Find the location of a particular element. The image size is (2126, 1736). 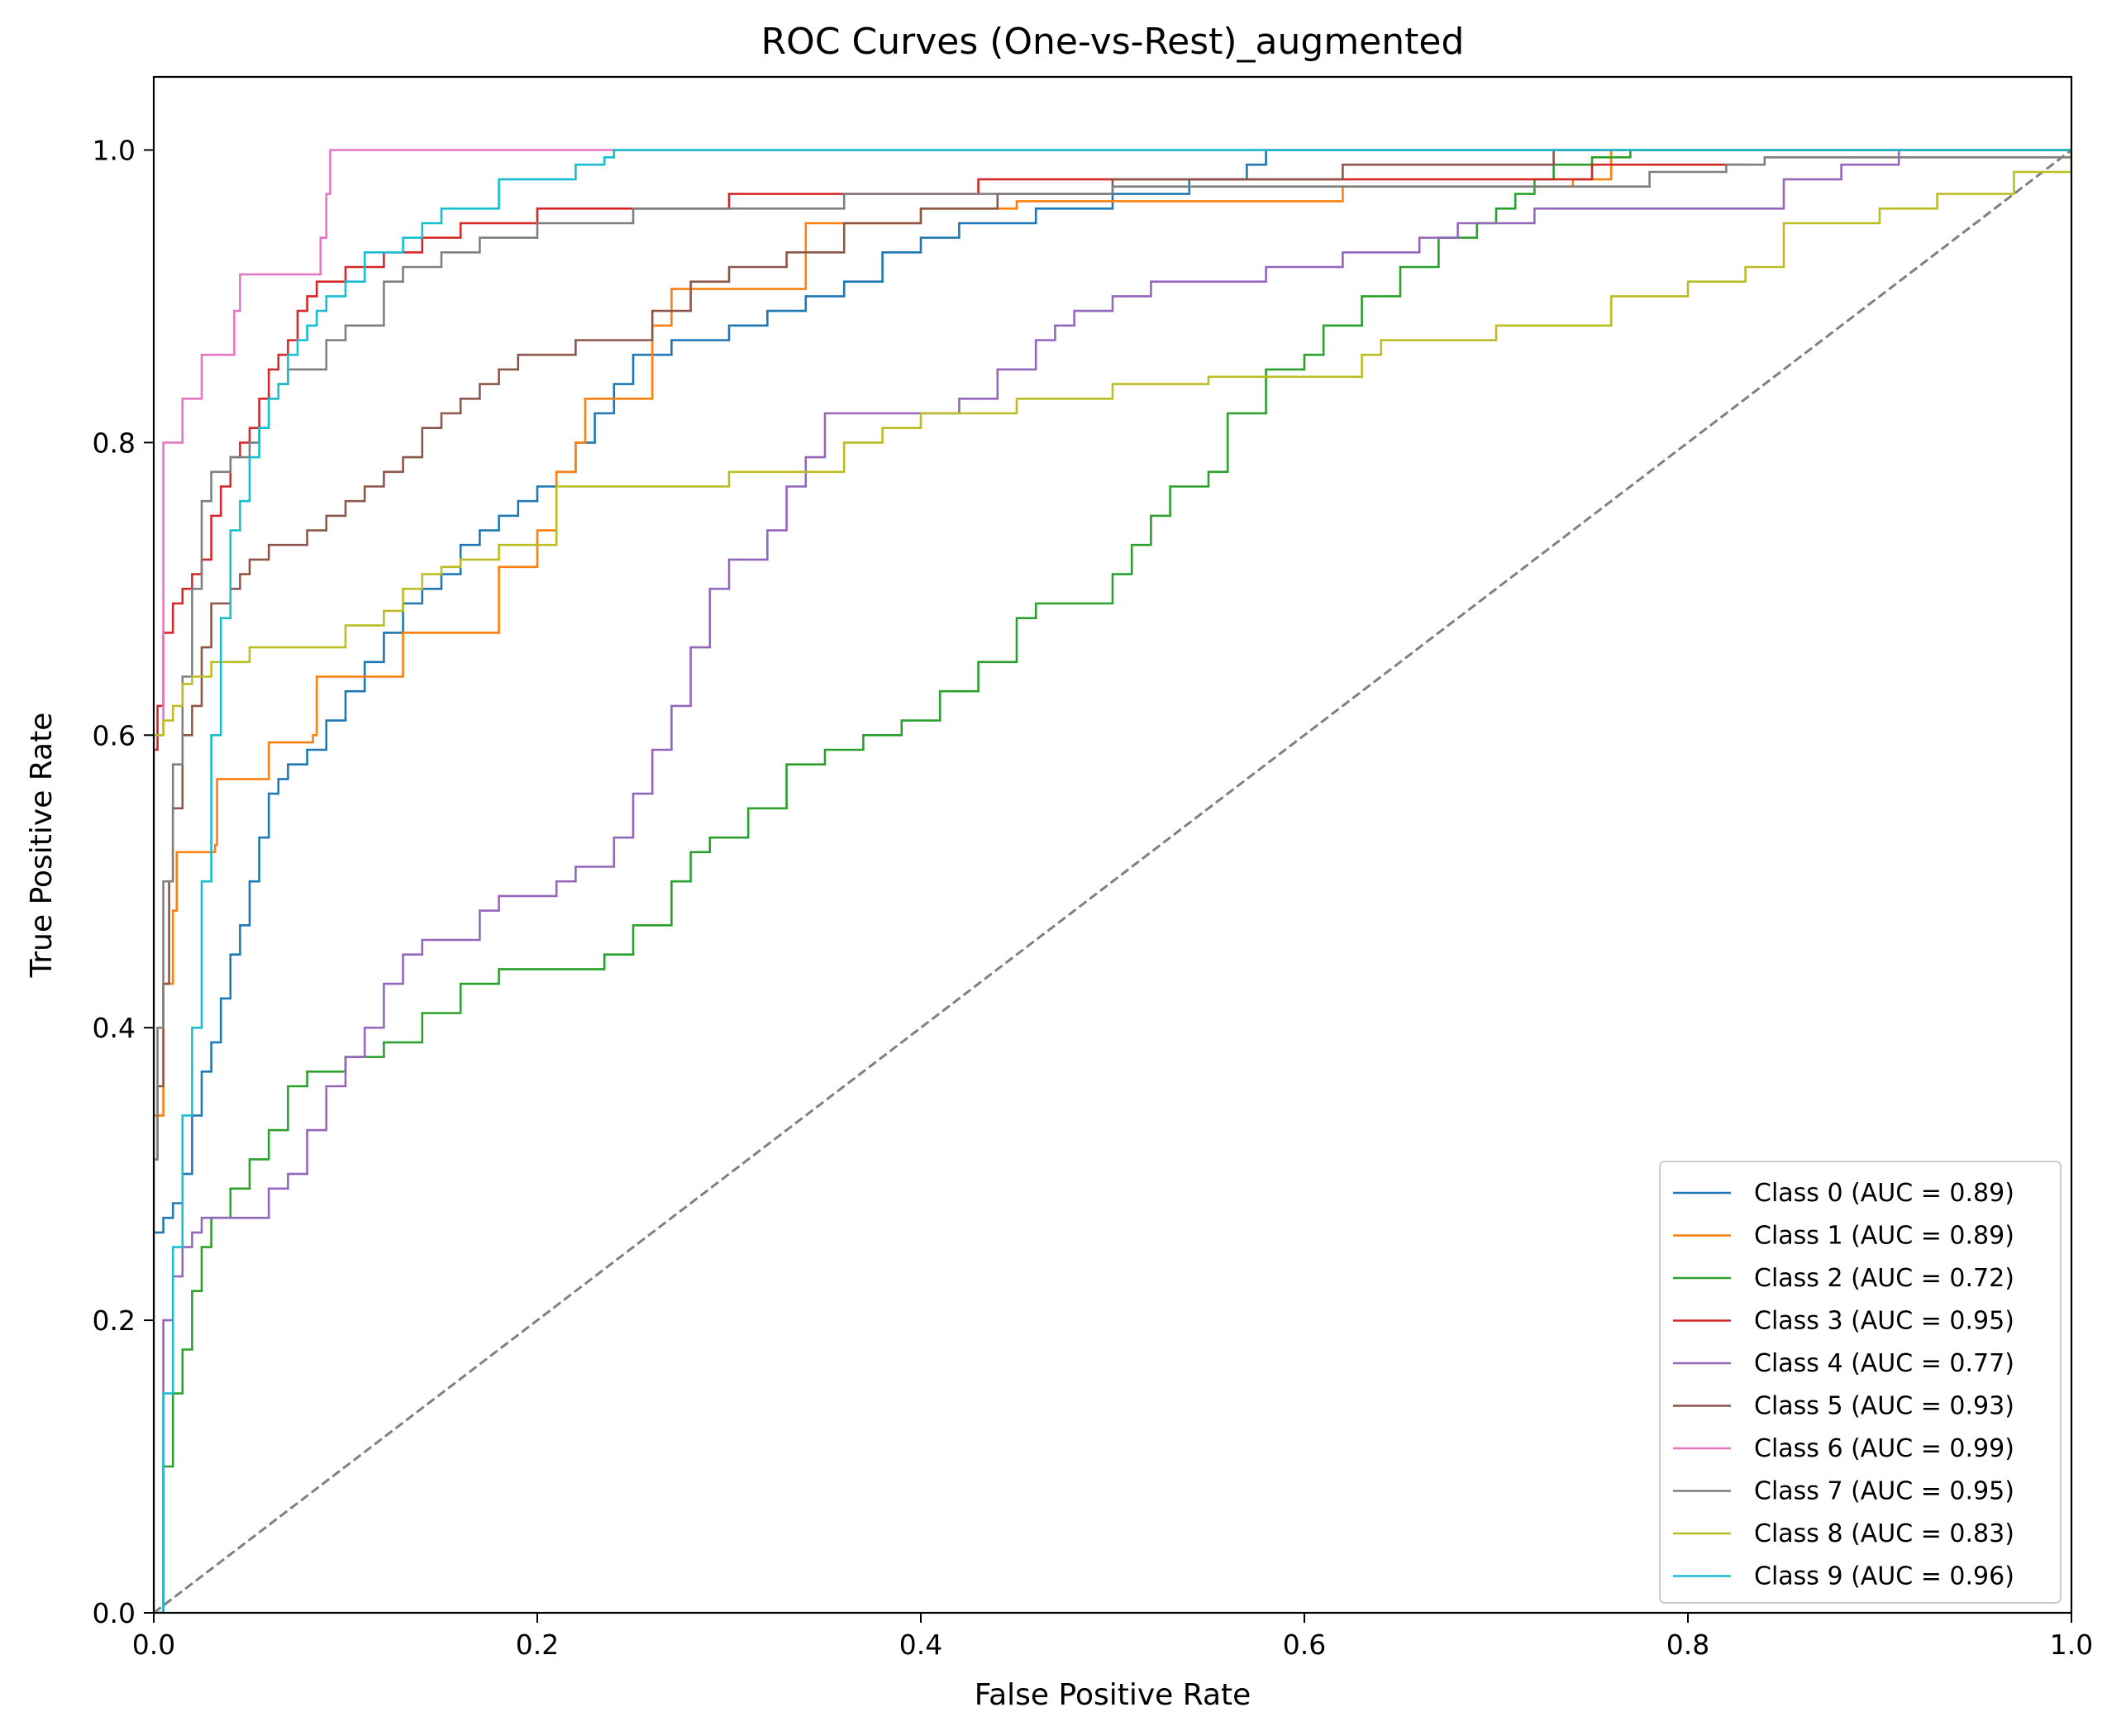

x-tick-label: 0.6 is located at coordinates (1304, 1645).